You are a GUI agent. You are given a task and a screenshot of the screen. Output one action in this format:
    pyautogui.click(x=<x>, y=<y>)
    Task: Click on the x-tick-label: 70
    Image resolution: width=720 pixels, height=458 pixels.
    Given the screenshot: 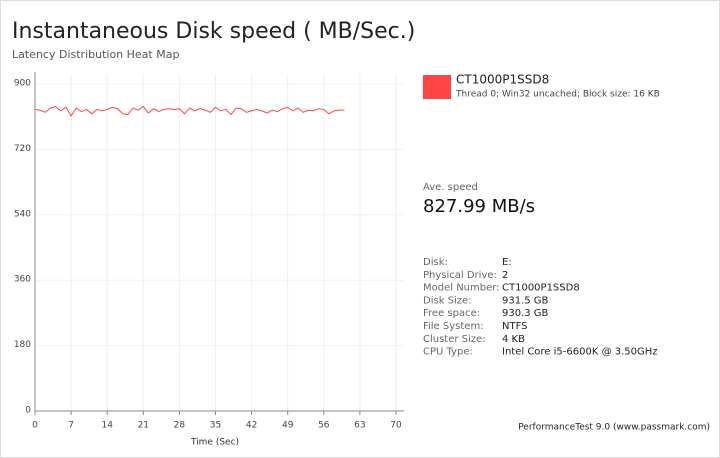 What is the action you would take?
    pyautogui.click(x=396, y=426)
    